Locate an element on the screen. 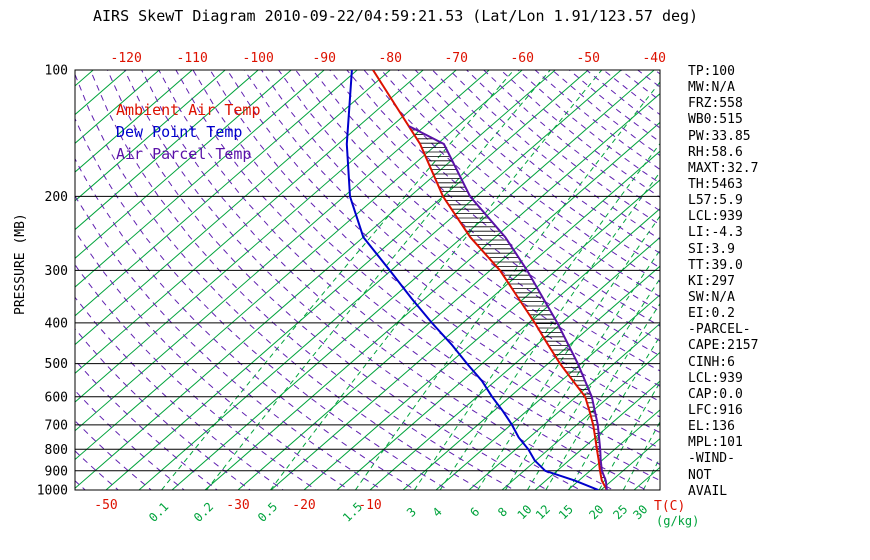 The image size is (870, 560). stat-line-tt-39-0: TT:39.0 is located at coordinates (715, 265).